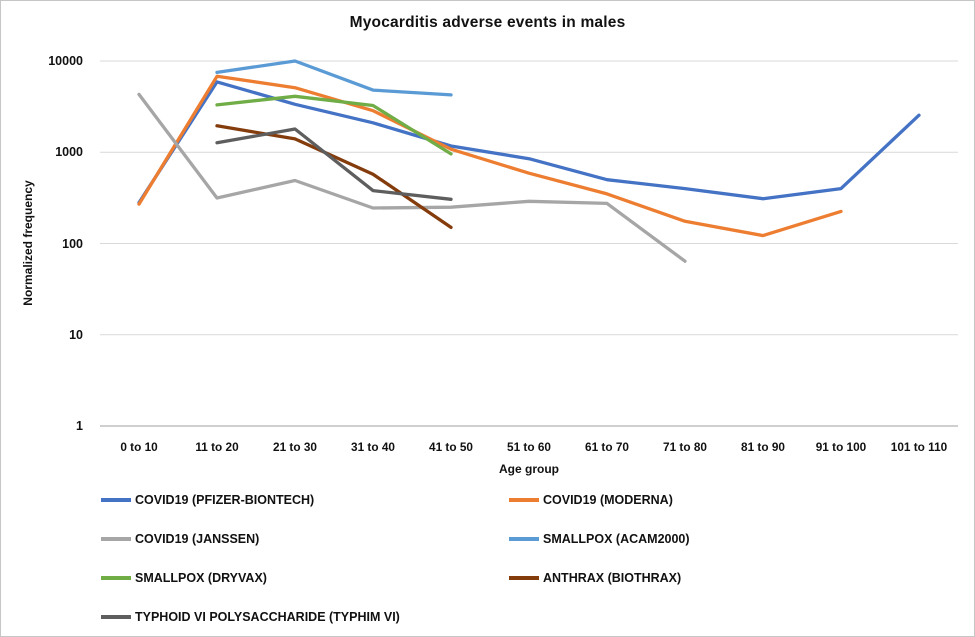  I want to click on x-tick-label-41-to-50: 41 to 50, so click(451, 447).